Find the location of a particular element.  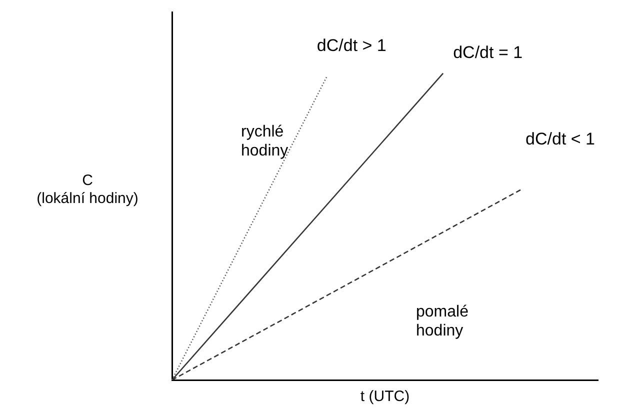

annotation: rychlé hodiny is located at coordinates (264, 141).